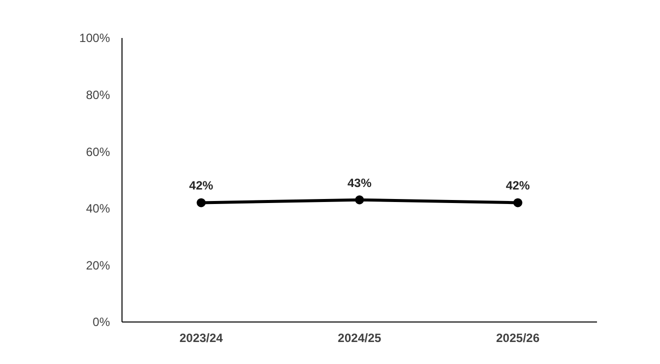 The height and width of the screenshot is (364, 660). I want to click on y-tick-label: 20%, so click(98, 265).